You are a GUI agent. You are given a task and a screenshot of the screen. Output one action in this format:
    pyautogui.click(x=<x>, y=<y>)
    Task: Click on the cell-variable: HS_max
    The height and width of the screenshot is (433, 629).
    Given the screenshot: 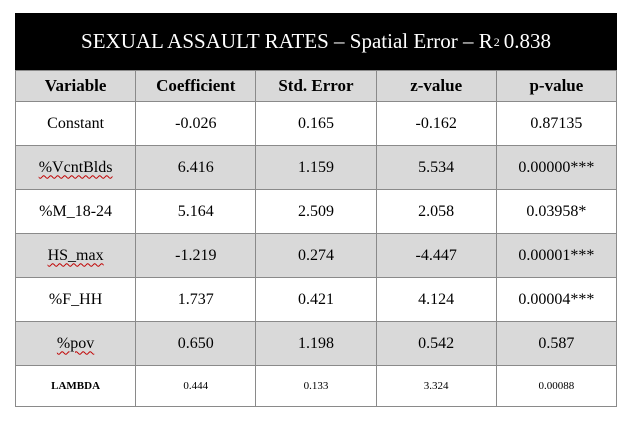 What is the action you would take?
    pyautogui.click(x=75, y=255)
    